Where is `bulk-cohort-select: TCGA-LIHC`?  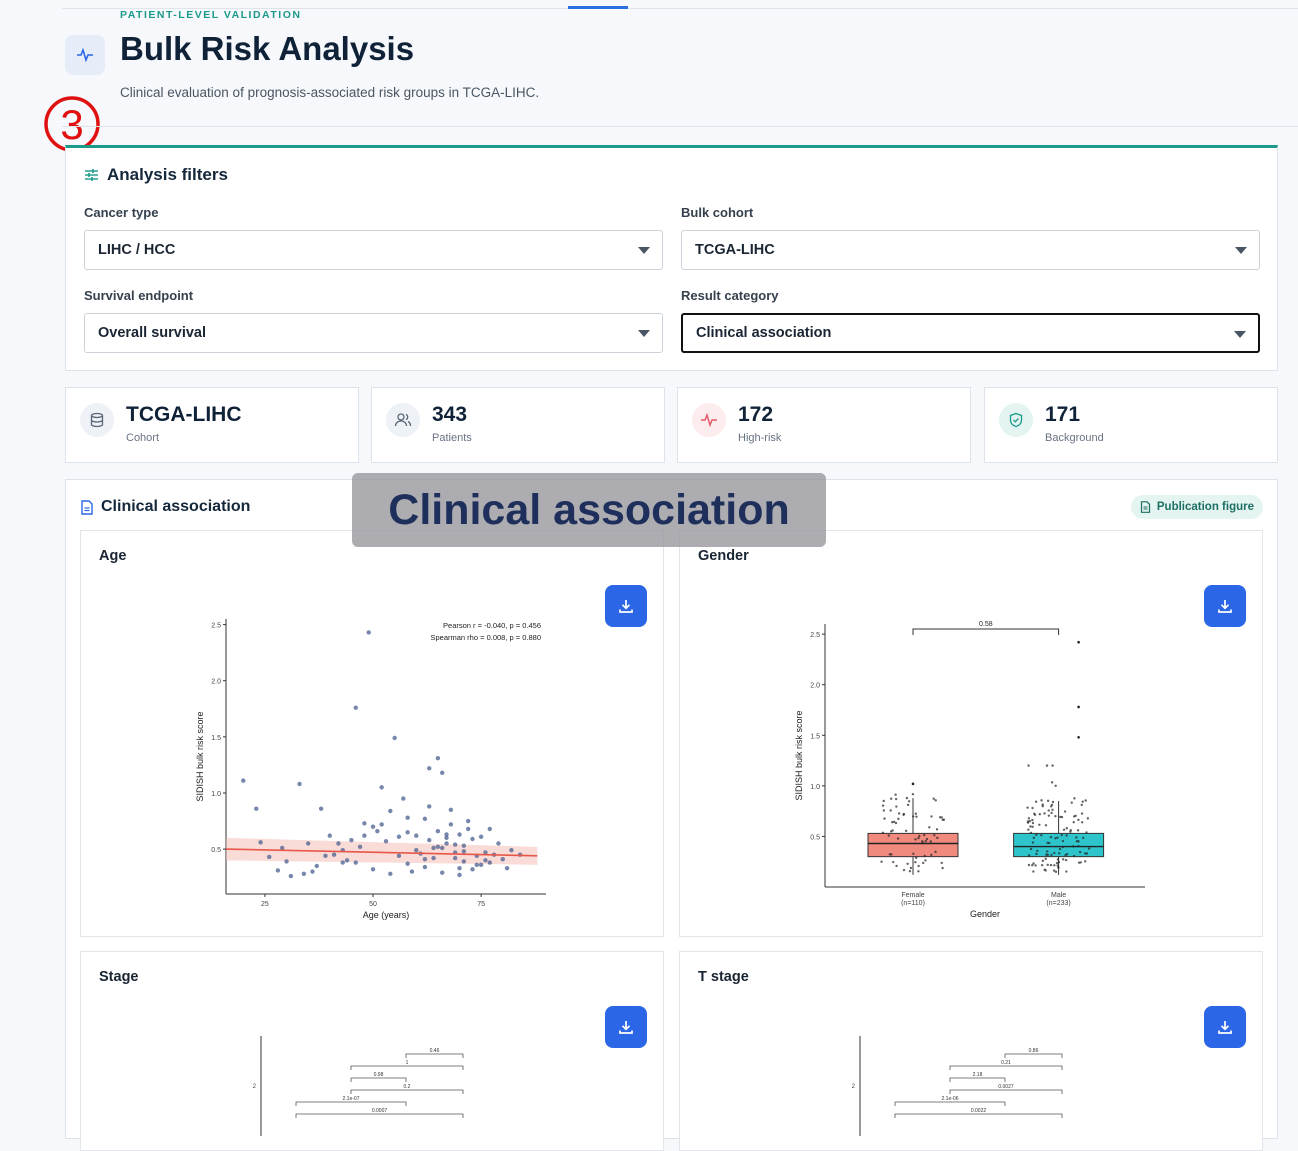
bulk-cohort-select: TCGA-LIHC is located at coordinates (970, 250).